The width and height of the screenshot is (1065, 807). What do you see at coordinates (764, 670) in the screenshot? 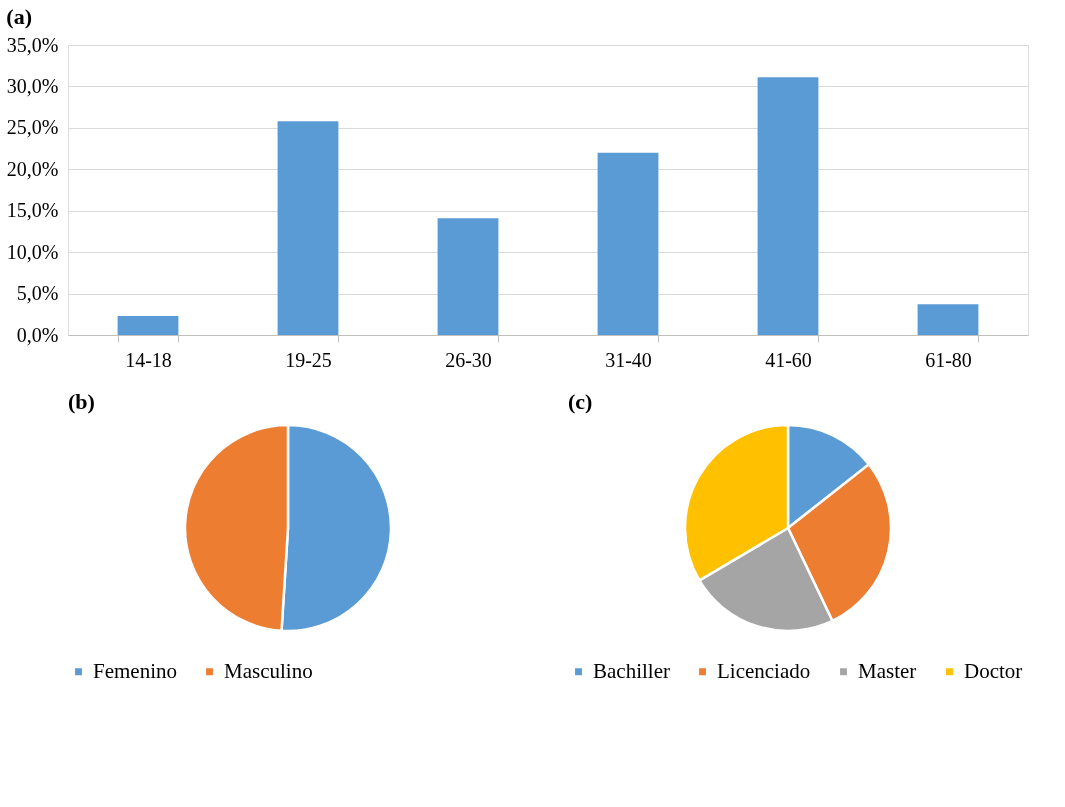
I see `legend-label: Licenciado` at bounding box center [764, 670].